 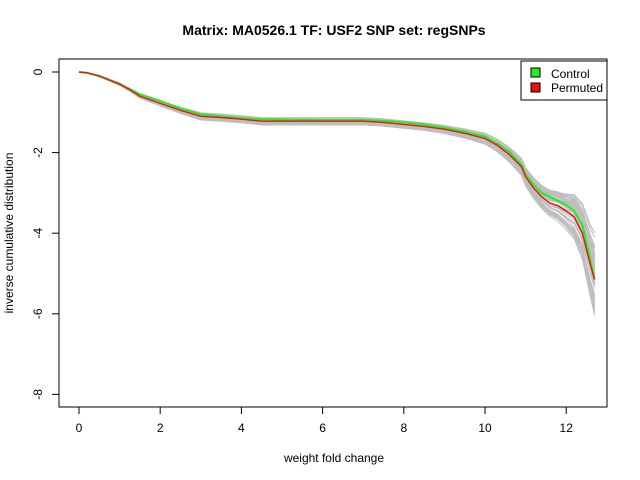 I want to click on y-tick-label: -4, so click(x=38, y=233).